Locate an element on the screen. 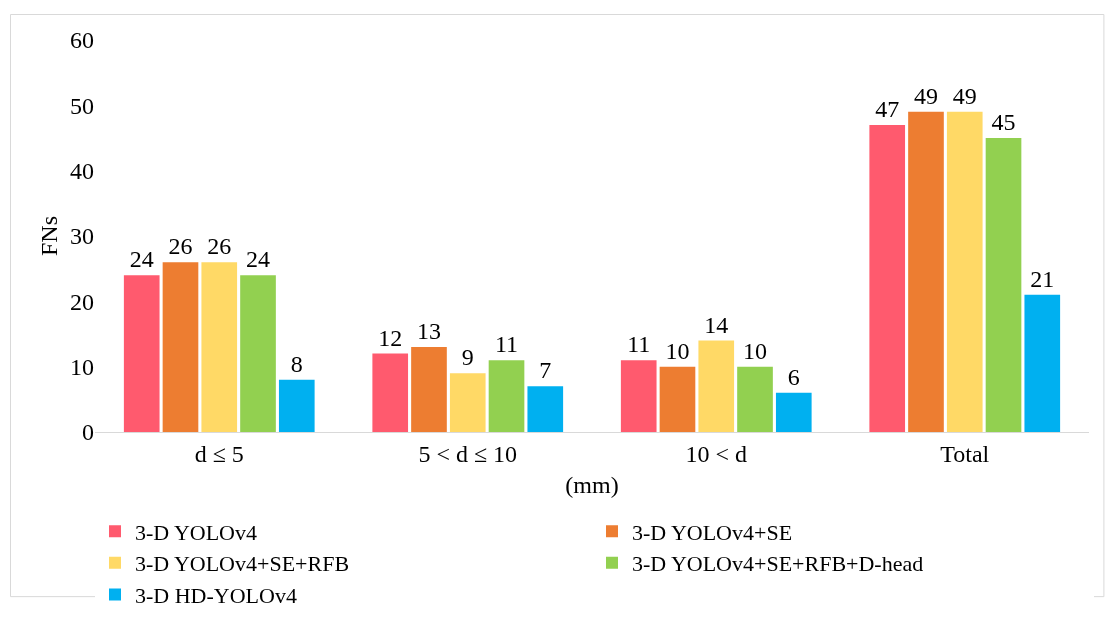 Image resolution: width=1109 pixels, height=627 pixels. data-label: 21 is located at coordinates (1042, 278).